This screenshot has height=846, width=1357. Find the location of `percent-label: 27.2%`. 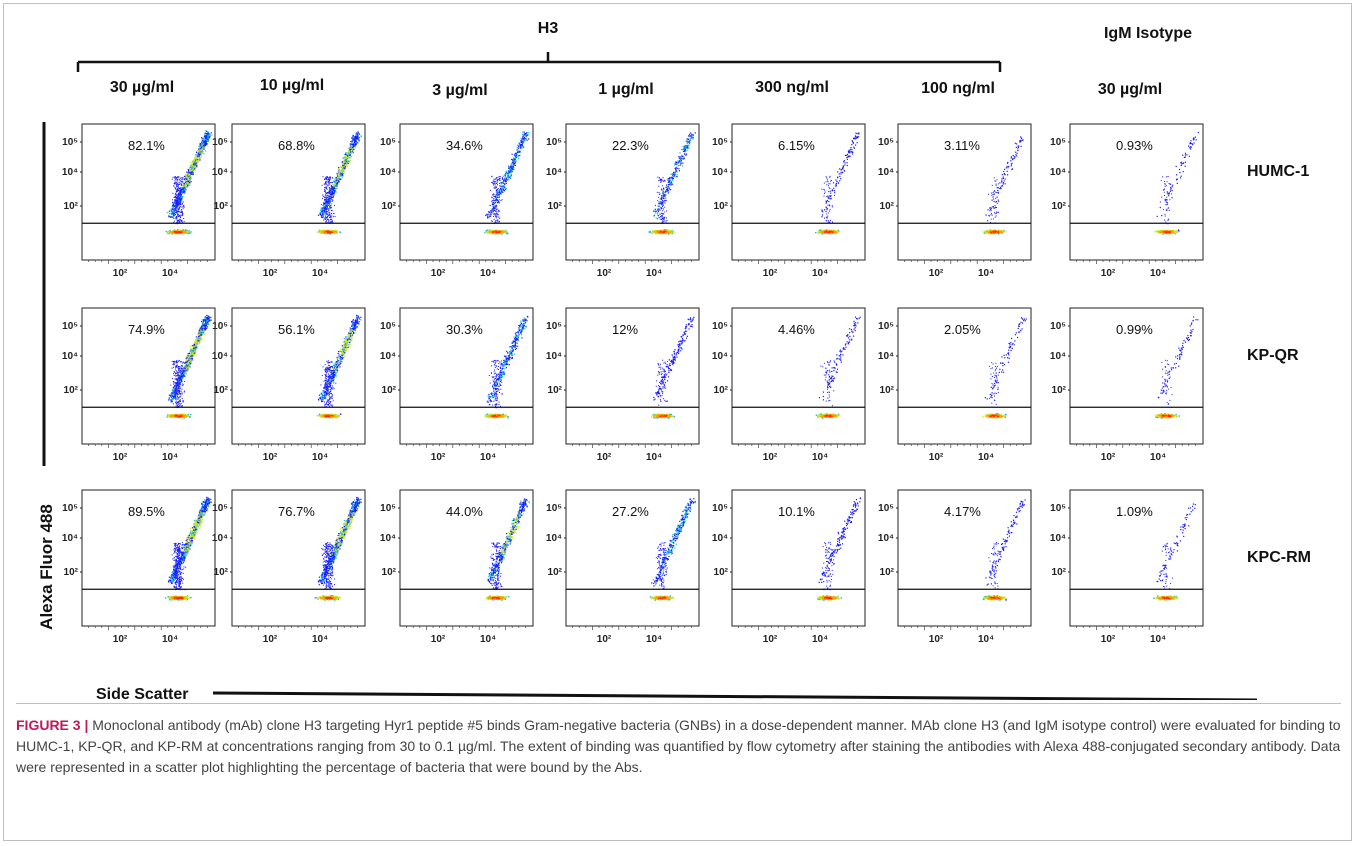

percent-label: 27.2% is located at coordinates (630, 511).